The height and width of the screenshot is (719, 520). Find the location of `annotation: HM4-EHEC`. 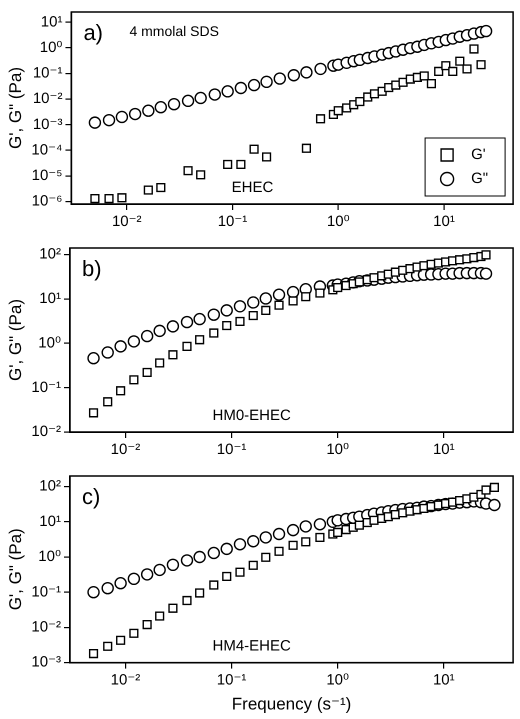

annotation: HM4-EHEC is located at coordinates (252, 646).